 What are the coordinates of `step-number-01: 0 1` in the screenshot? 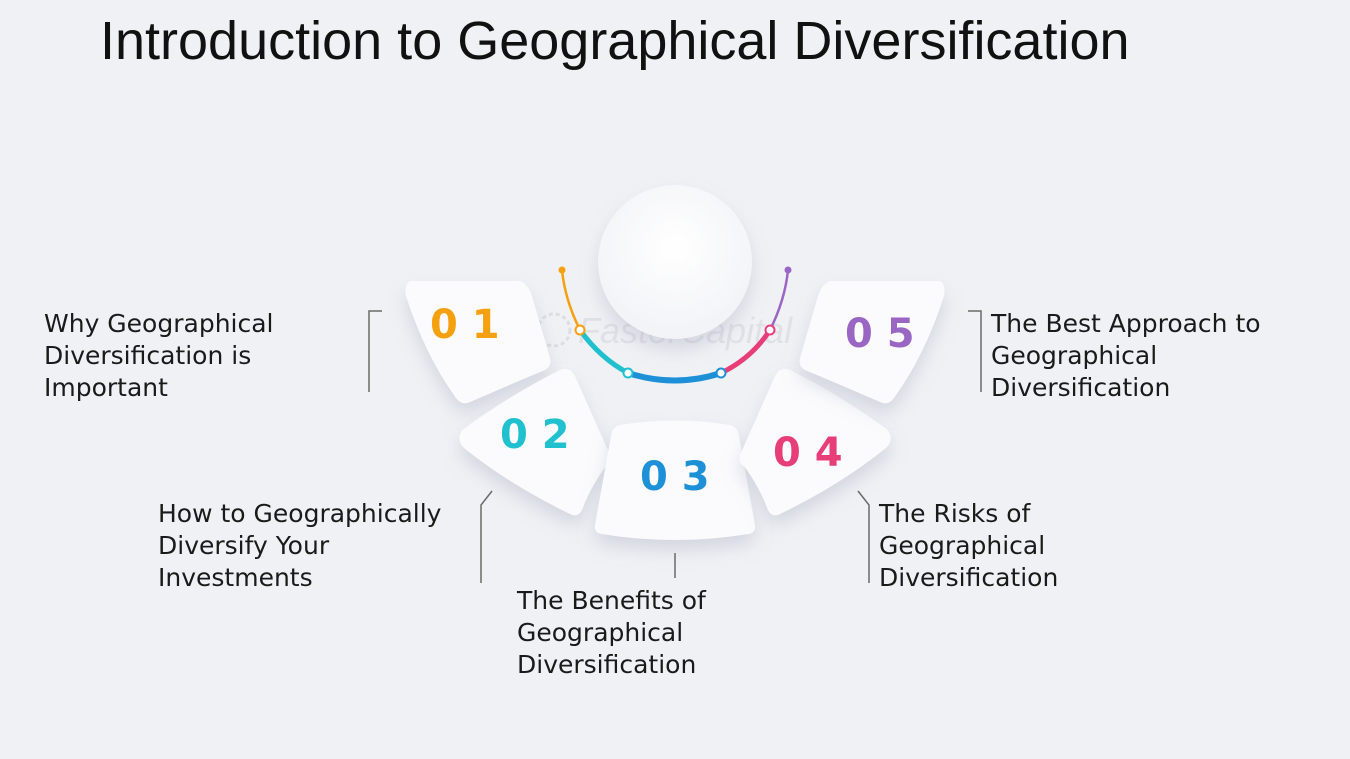 It's located at (465, 325).